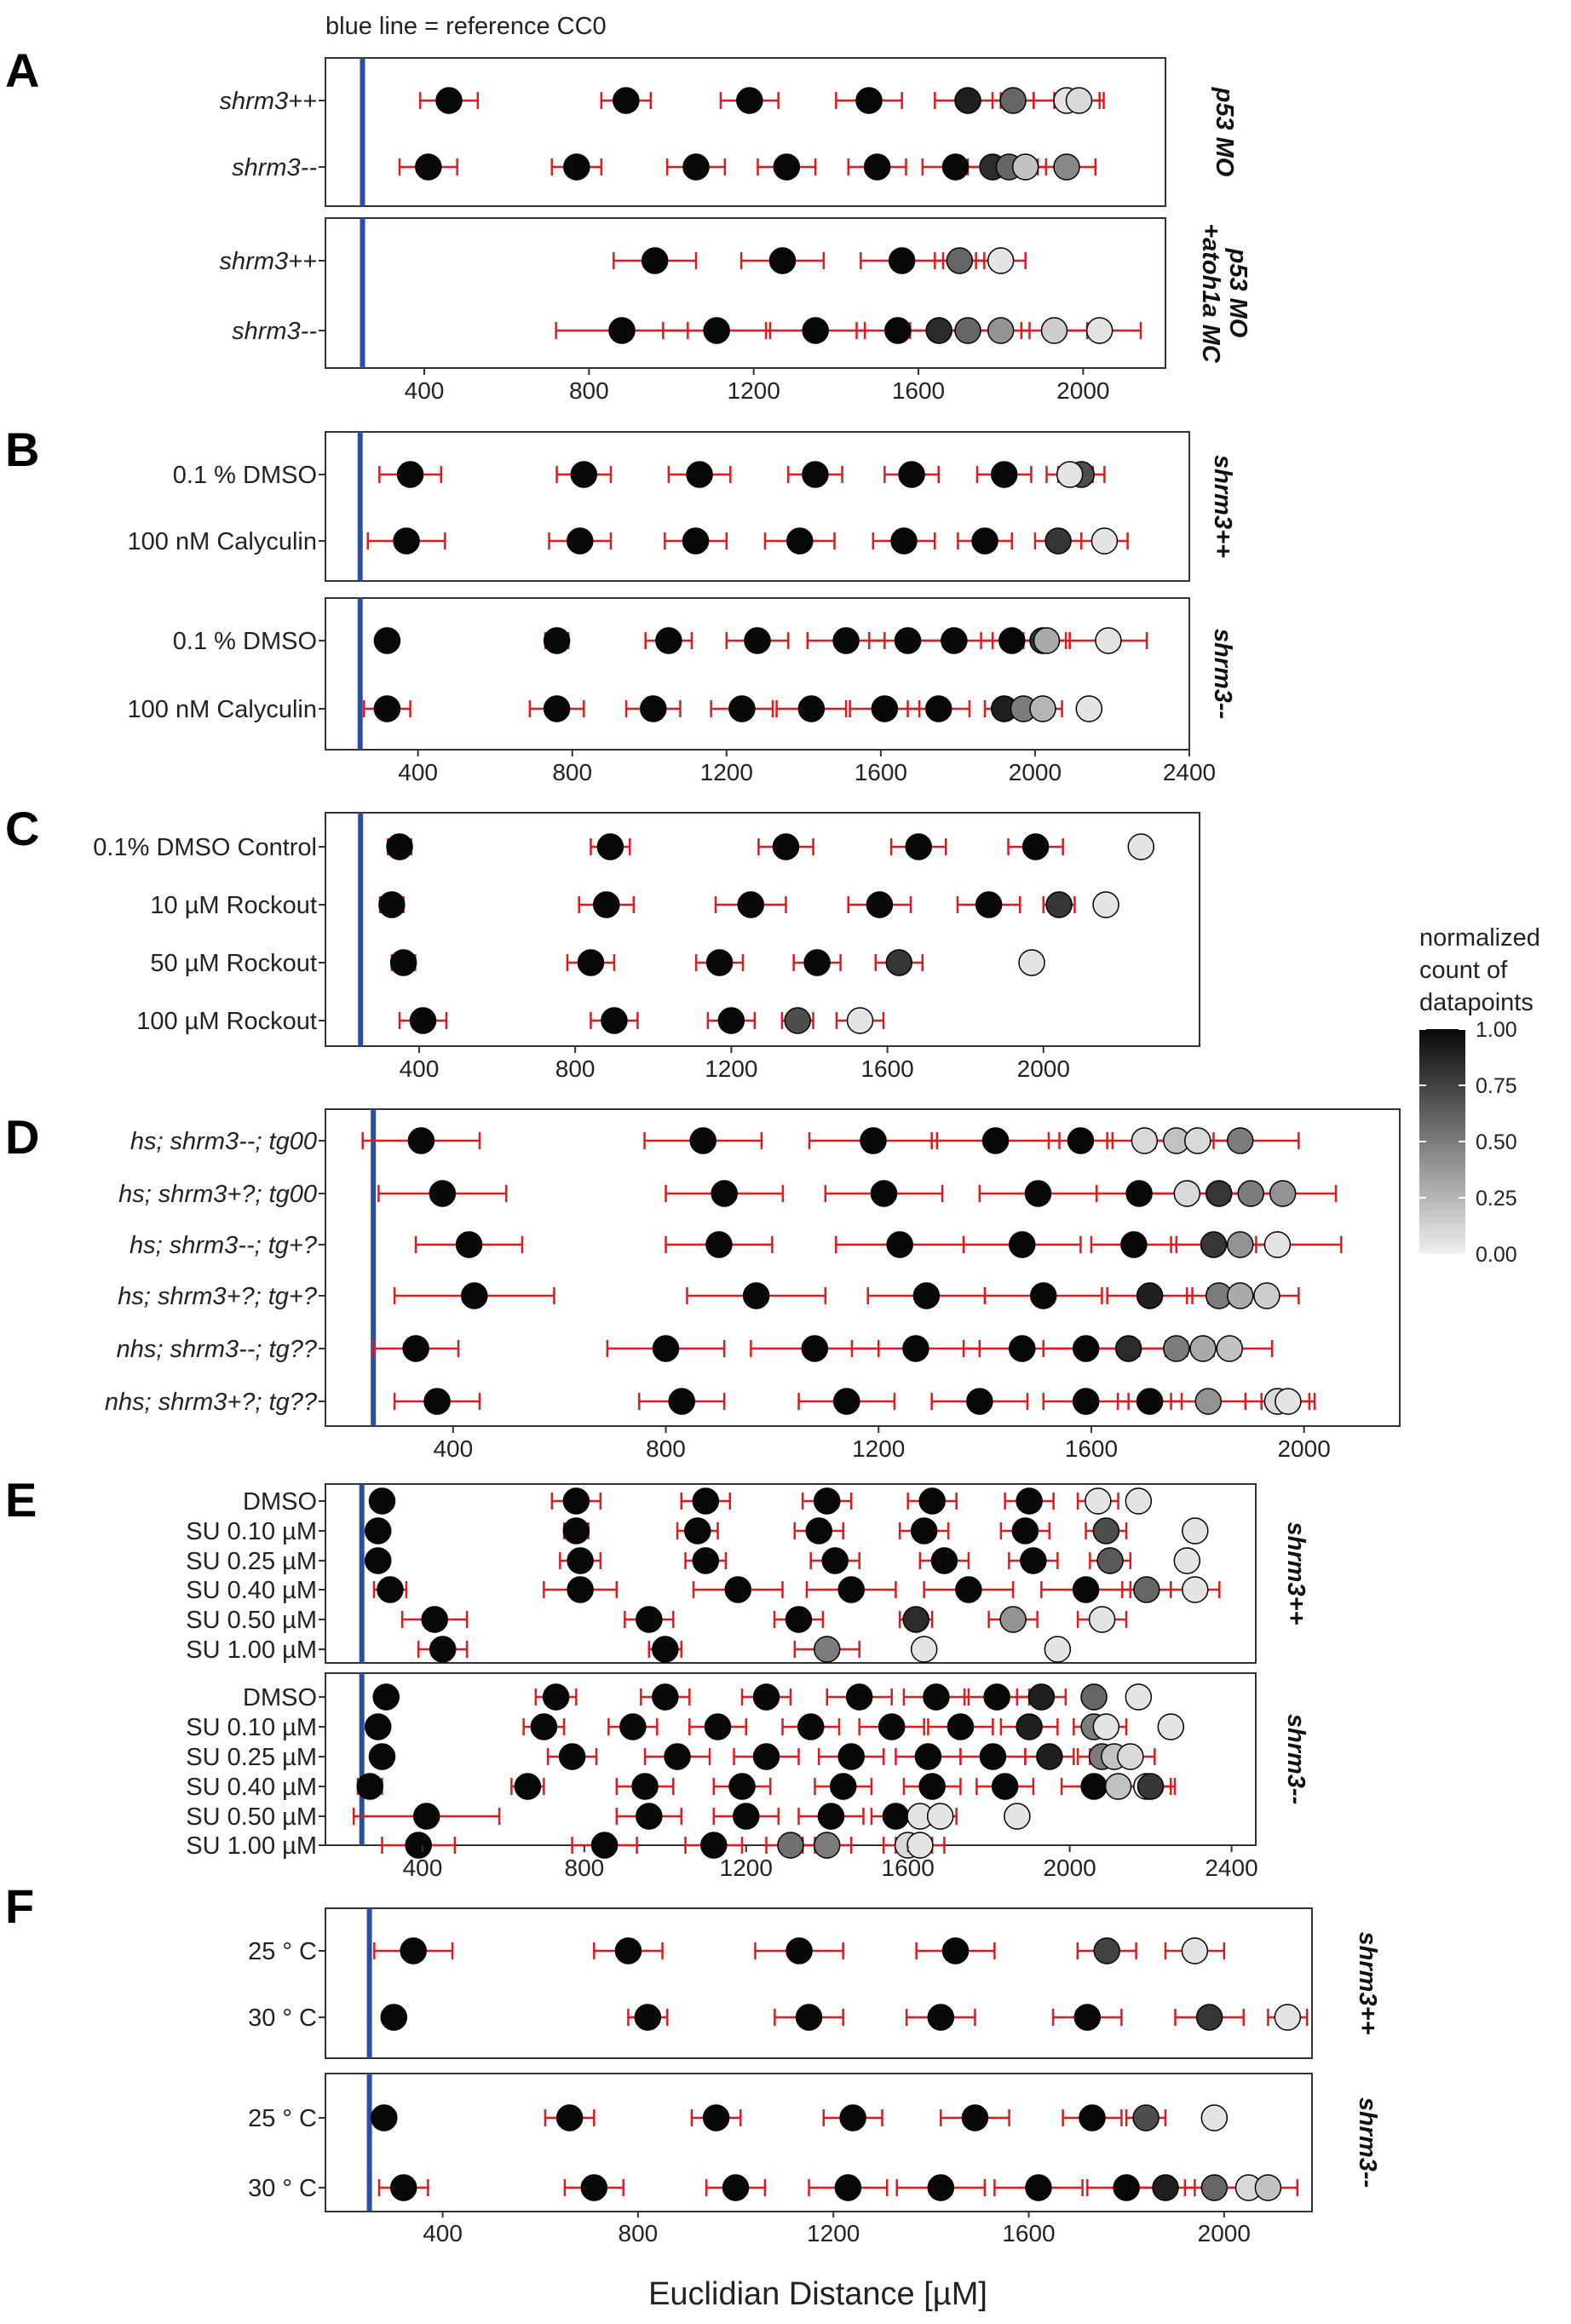 This screenshot has height=2324, width=1571. I want to click on row-label: SU 0.25 µM, so click(252, 1561).